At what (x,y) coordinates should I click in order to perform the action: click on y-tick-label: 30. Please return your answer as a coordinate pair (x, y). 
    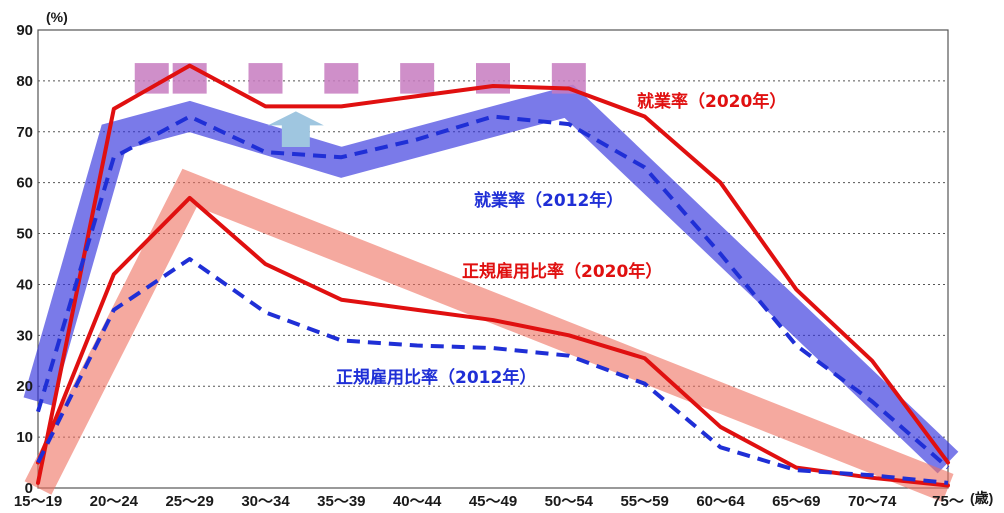
    Looking at the image, I should click on (24, 335).